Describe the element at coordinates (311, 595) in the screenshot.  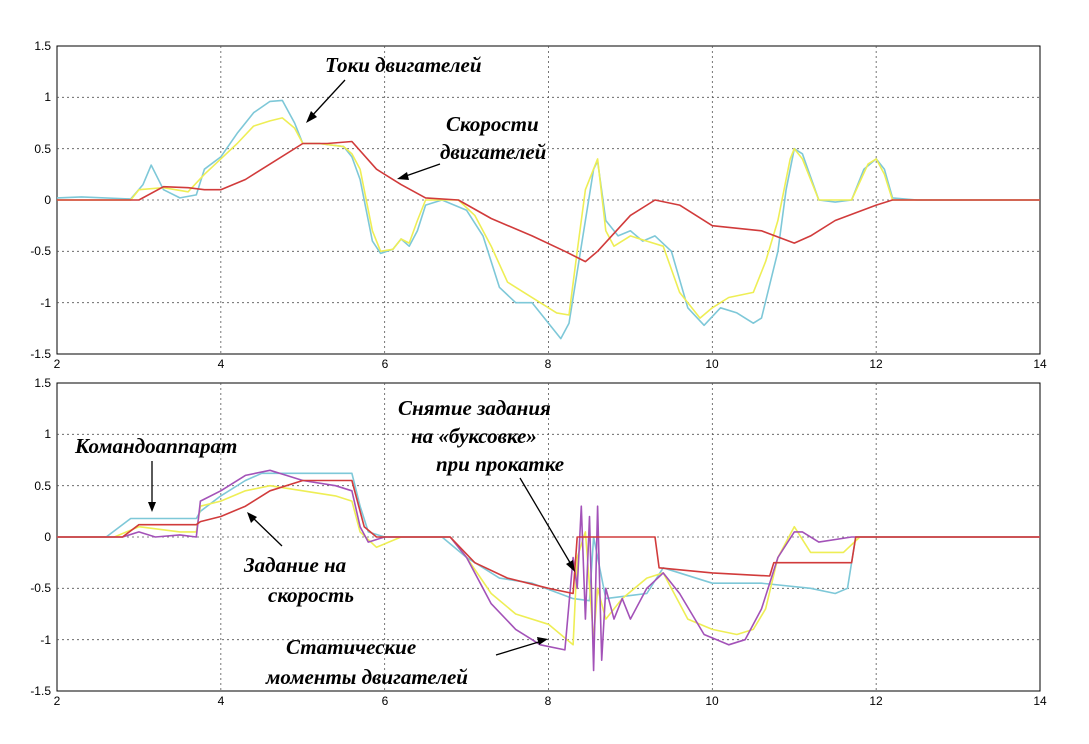
I see `annotation-speed-setpoint-line2: скорость` at that location.